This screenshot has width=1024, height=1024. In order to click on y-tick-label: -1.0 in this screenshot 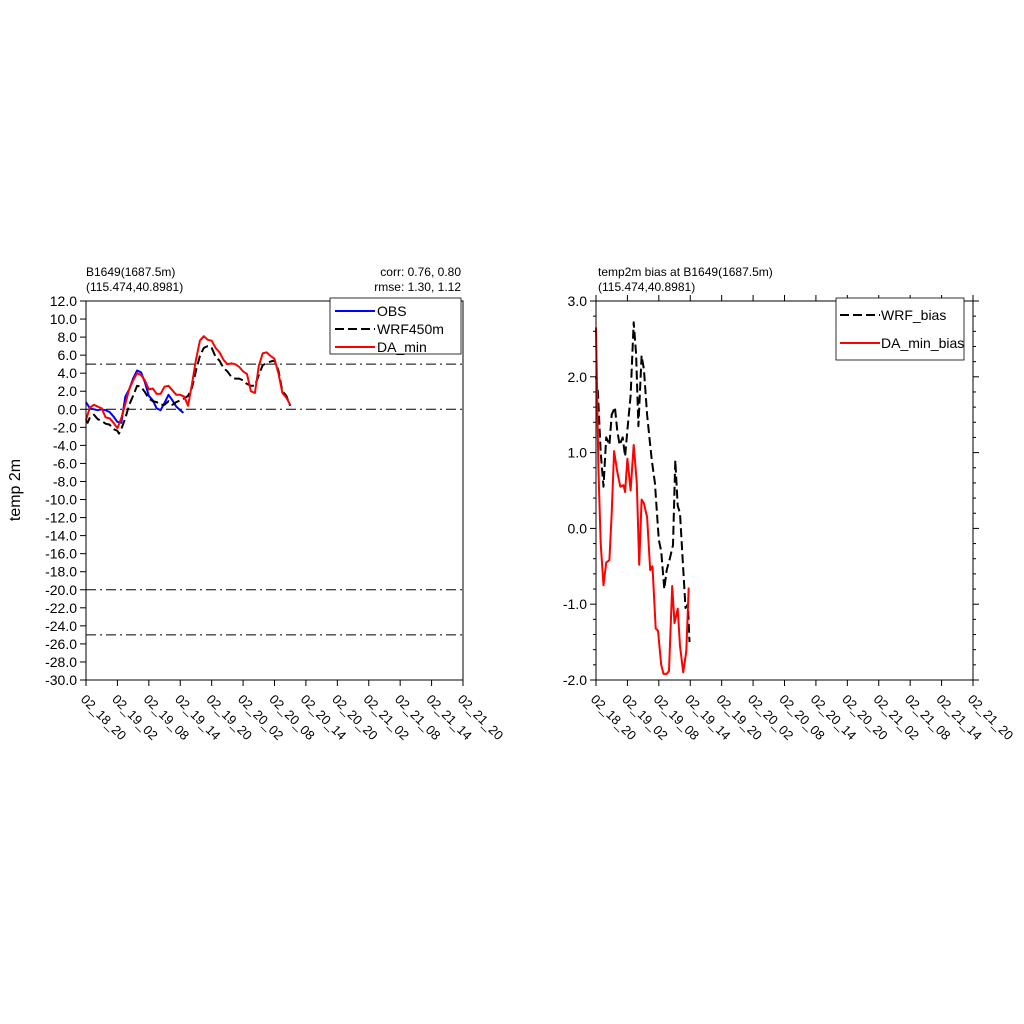, I will do `click(575, 604)`.